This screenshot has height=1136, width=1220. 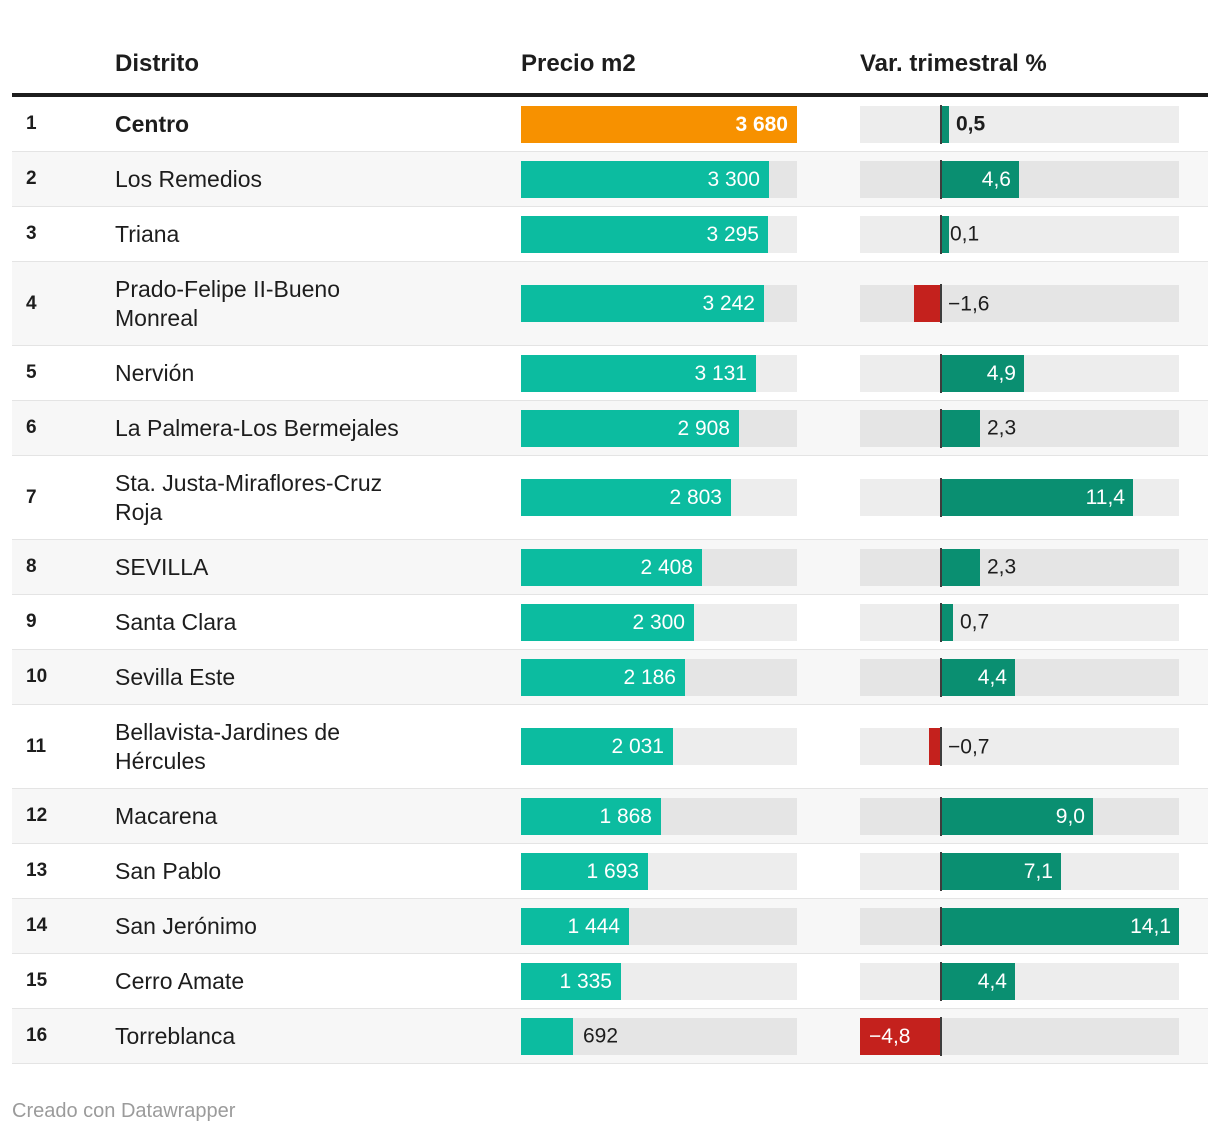 I want to click on district-name-text: Torreblanca, so click(x=175, y=1035).